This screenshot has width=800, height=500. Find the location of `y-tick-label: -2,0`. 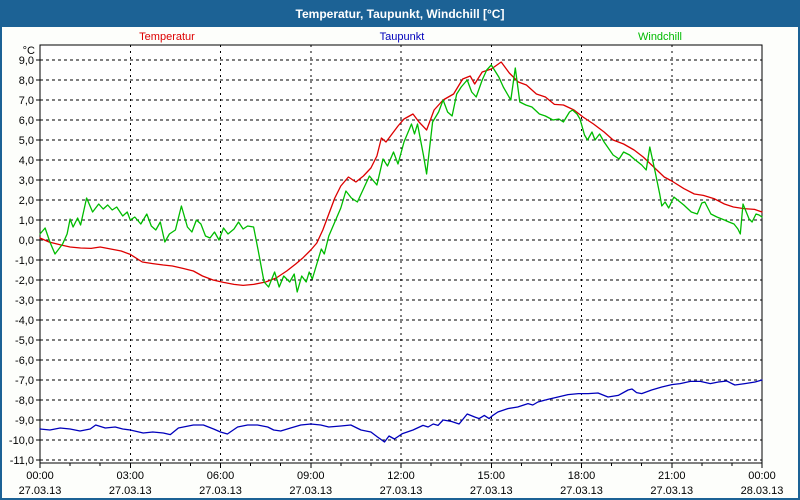

y-tick-label: -2,0 is located at coordinates (24, 281).